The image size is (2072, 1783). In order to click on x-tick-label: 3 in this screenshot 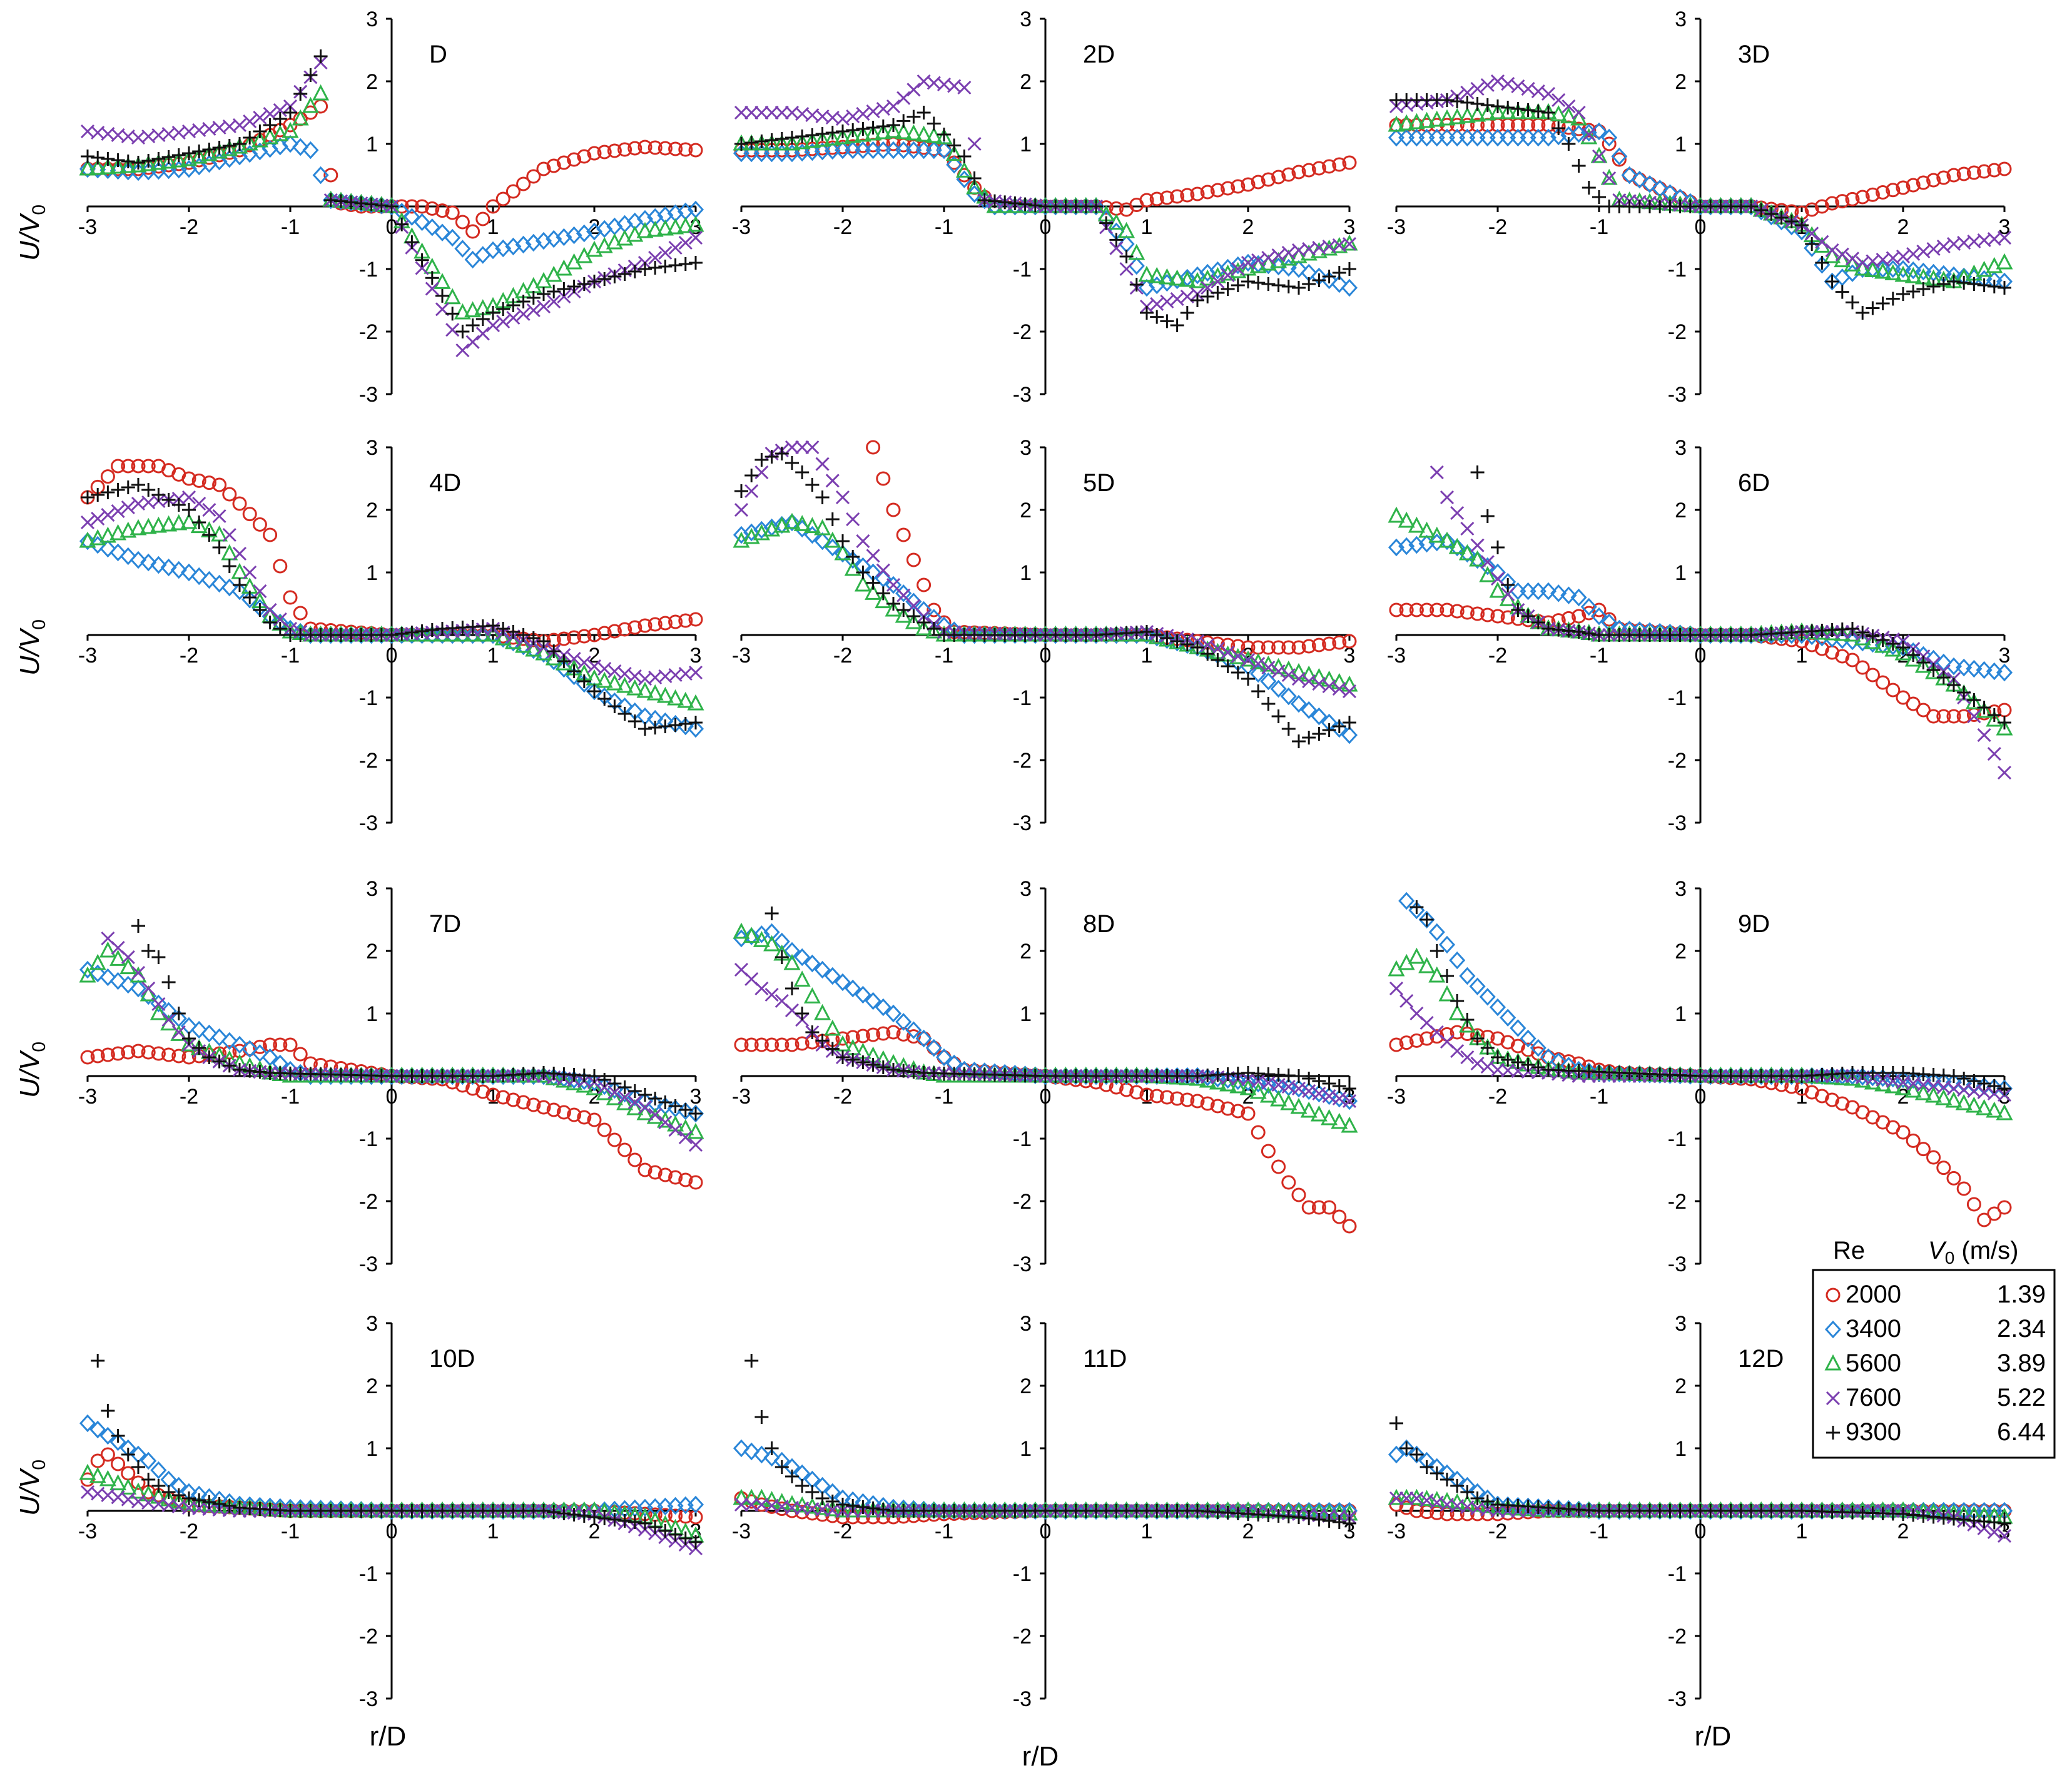, I will do `click(2005, 227)`.